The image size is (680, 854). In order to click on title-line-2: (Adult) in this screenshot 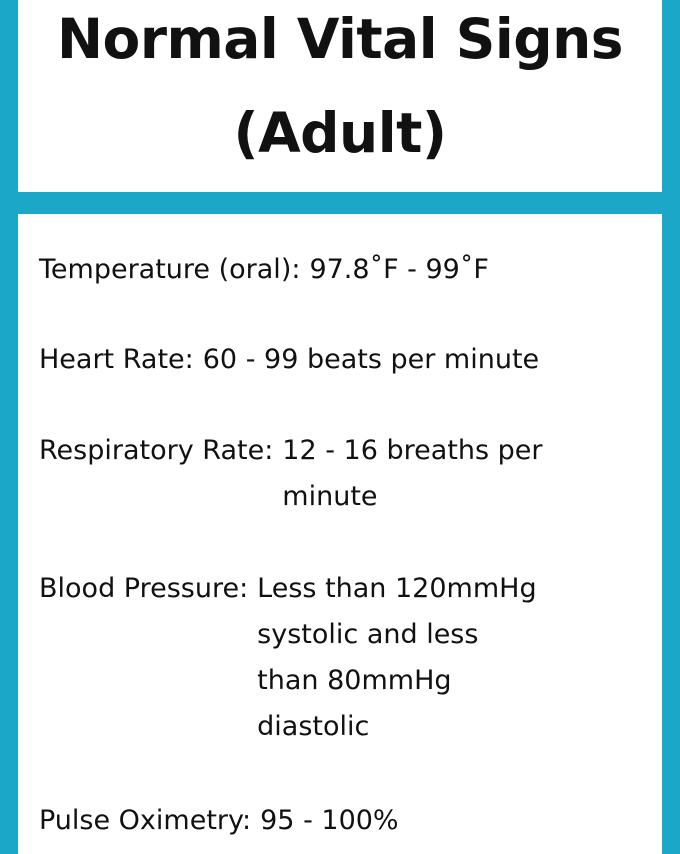, I will do `click(340, 133)`.